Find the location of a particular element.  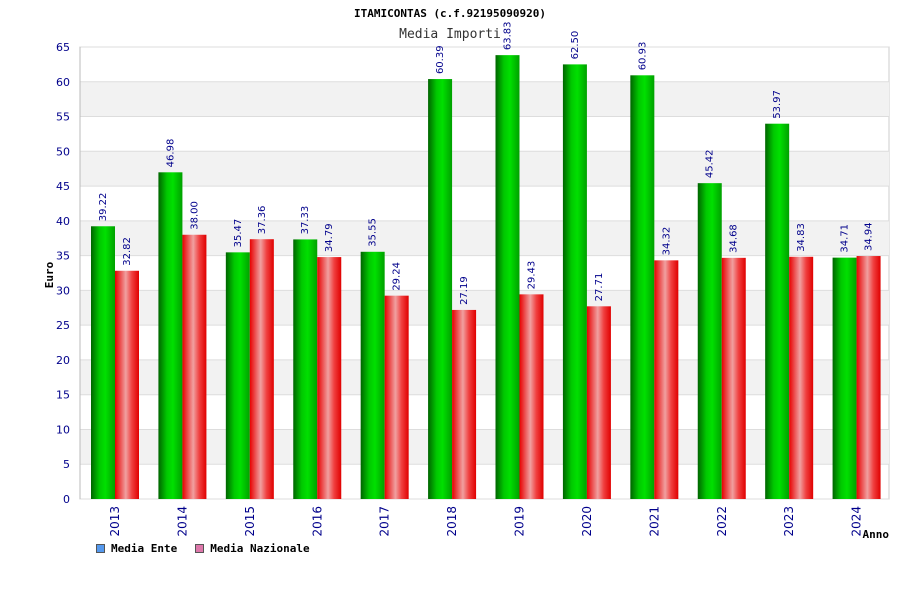

x-tick-label: 2022 is located at coordinates (722, 521).